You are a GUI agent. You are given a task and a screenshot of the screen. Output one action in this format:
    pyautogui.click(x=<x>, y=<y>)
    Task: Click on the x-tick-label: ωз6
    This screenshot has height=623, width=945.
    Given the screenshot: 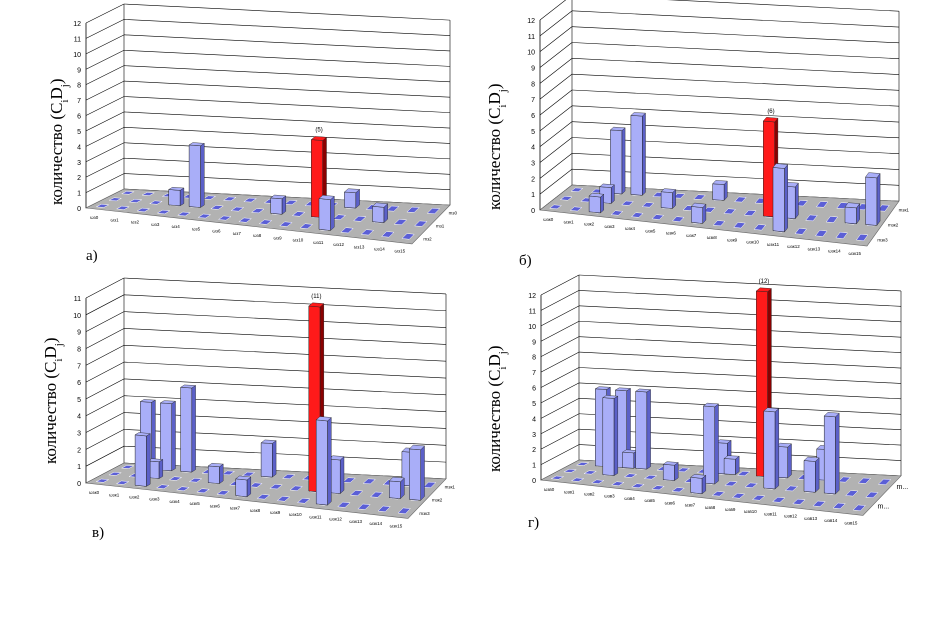 What is the action you would take?
    pyautogui.click(x=216, y=231)
    